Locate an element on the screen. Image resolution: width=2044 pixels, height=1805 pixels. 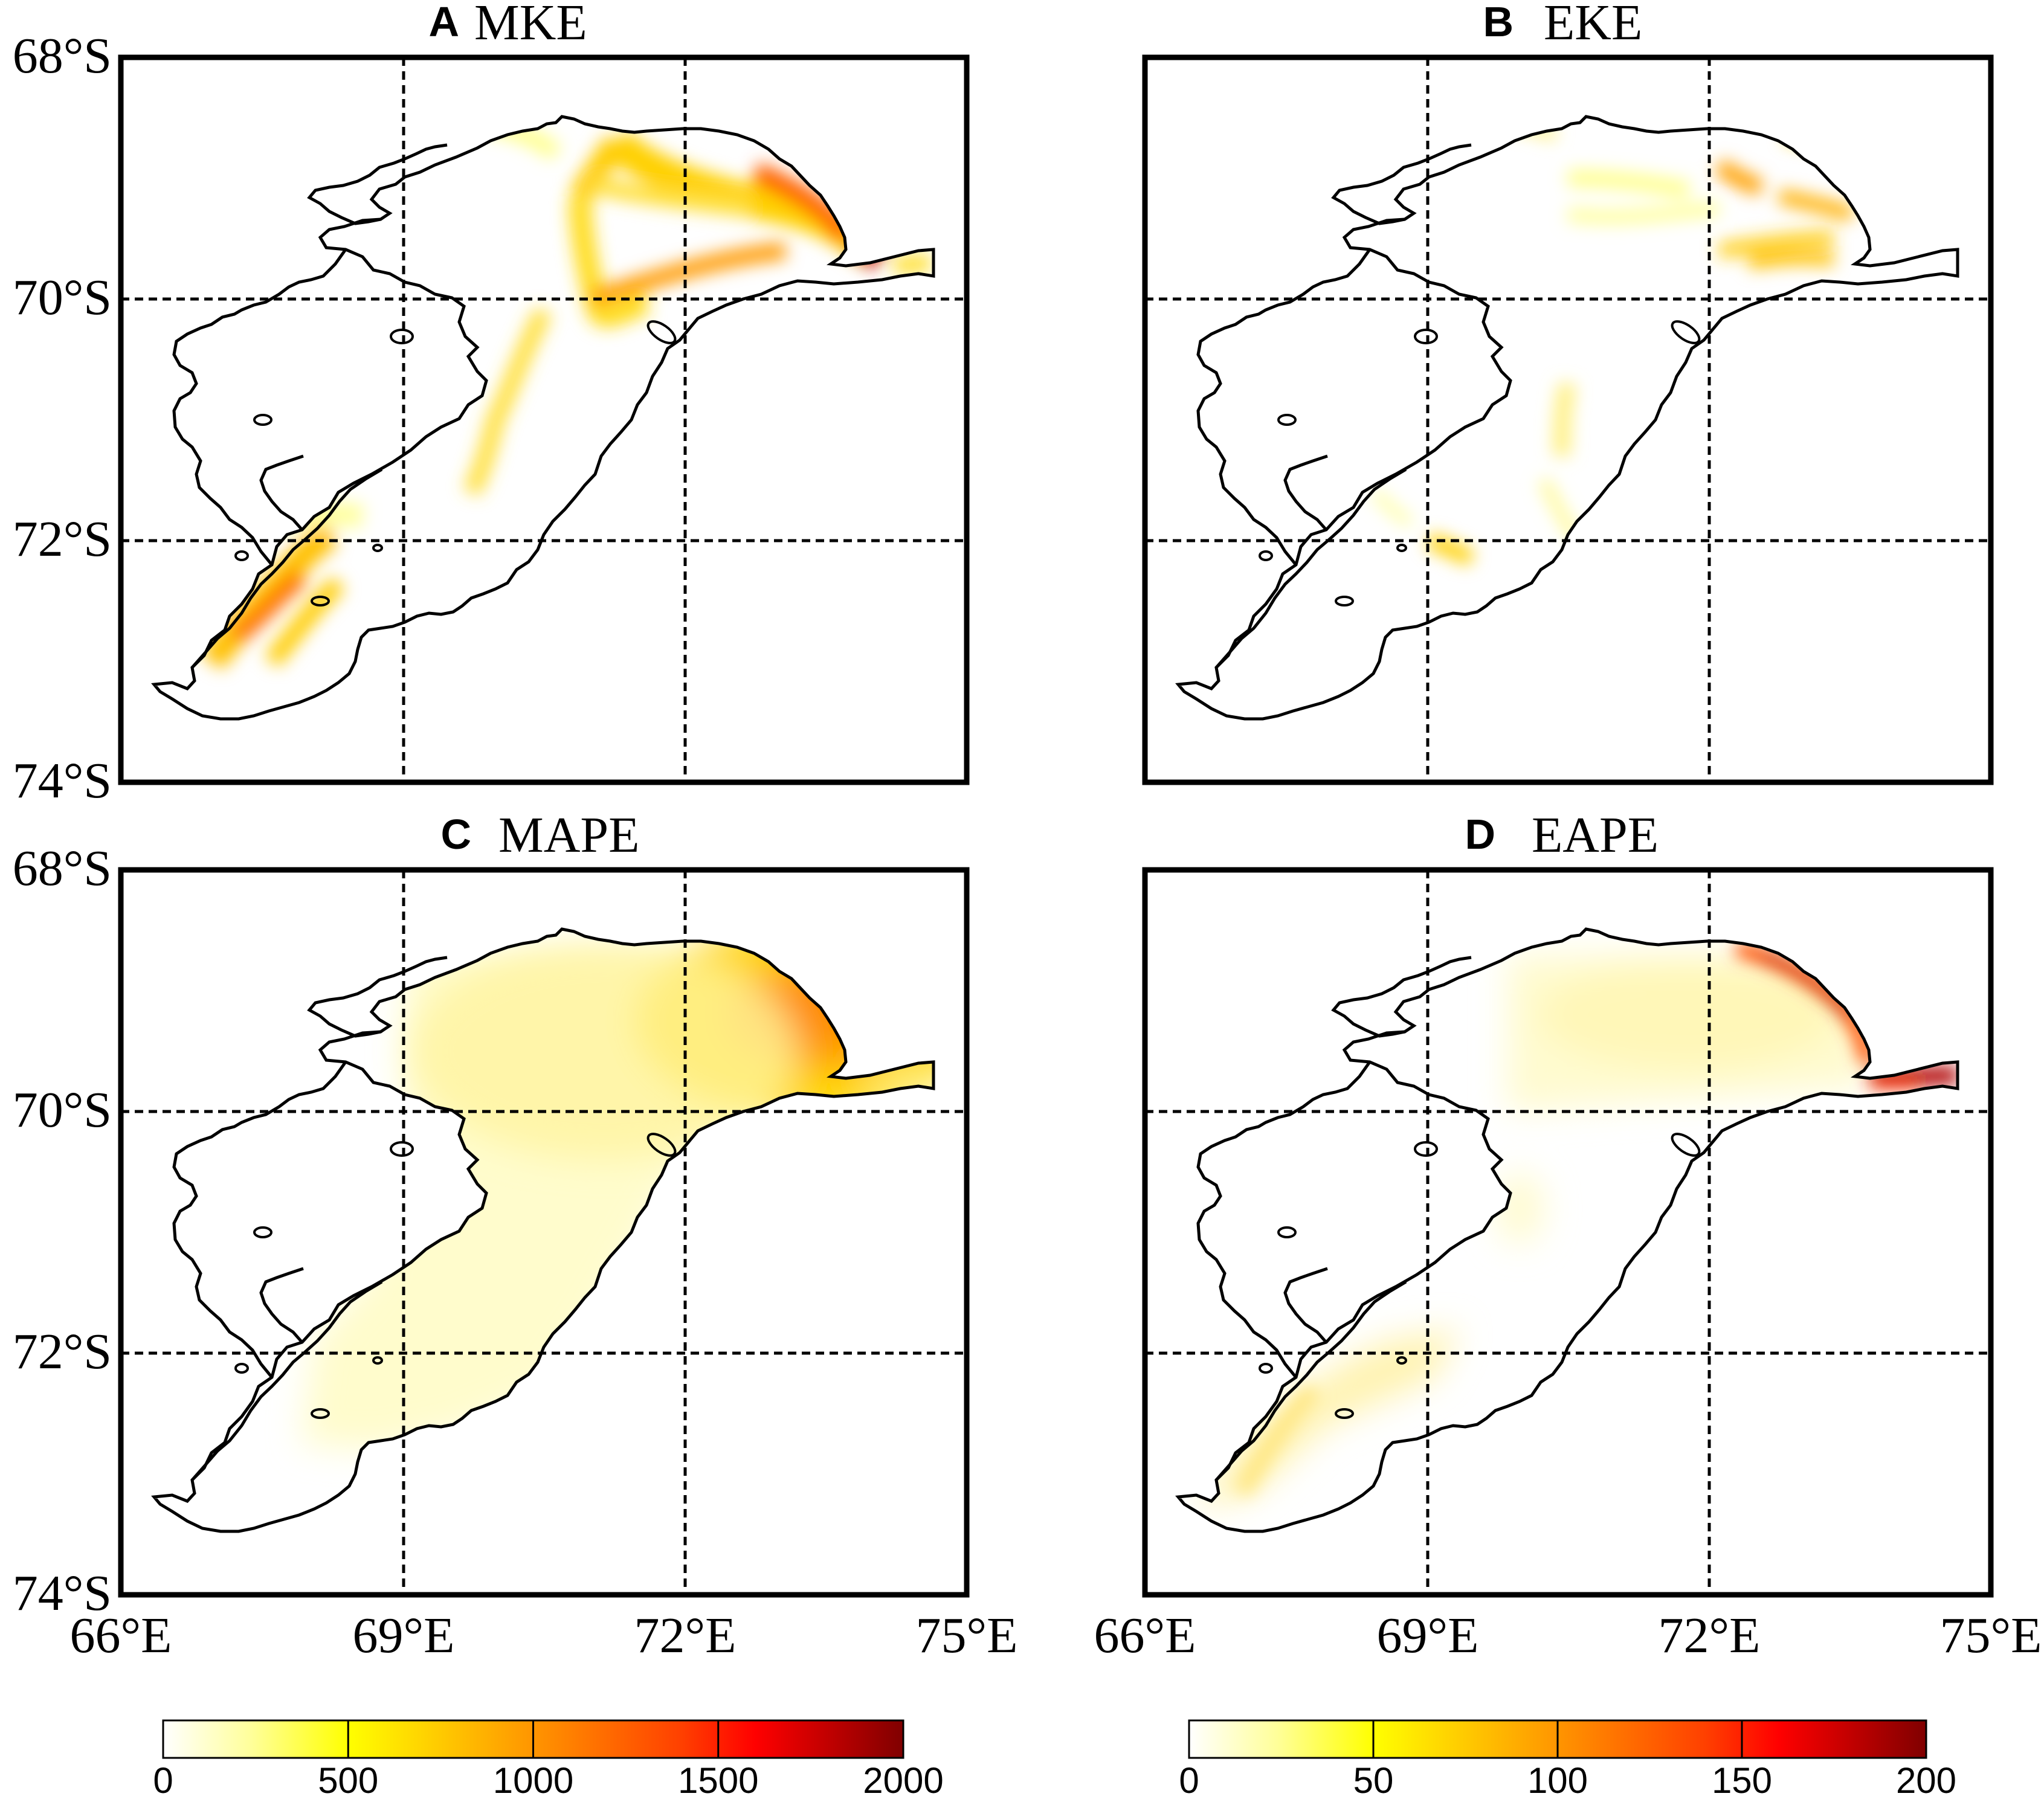
lon-tick-69-d: 69°E is located at coordinates (1428, 1635).